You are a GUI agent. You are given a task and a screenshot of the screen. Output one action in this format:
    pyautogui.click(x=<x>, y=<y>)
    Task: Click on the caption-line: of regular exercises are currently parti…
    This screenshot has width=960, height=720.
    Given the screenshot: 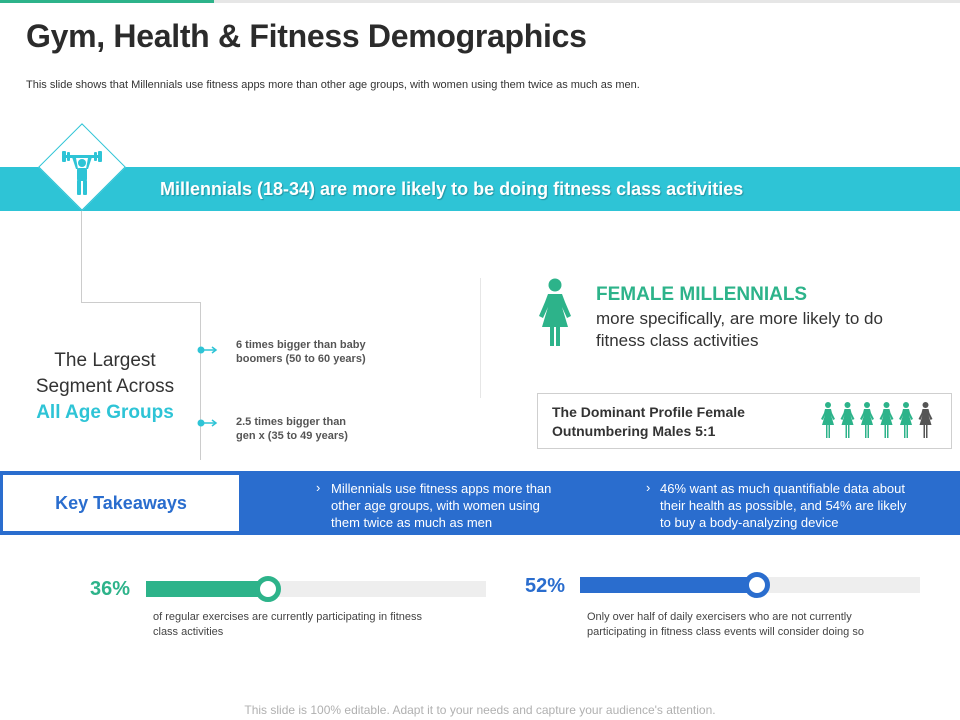 What is the action you would take?
    pyautogui.click(x=288, y=617)
    